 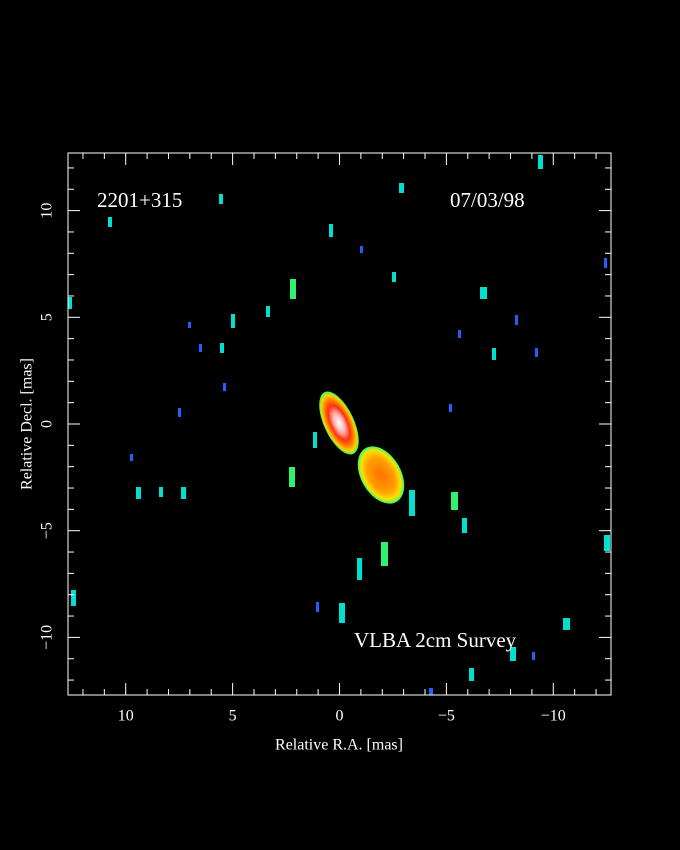 What do you see at coordinates (47, 317) in the screenshot?
I see `y-tick-label: 5` at bounding box center [47, 317].